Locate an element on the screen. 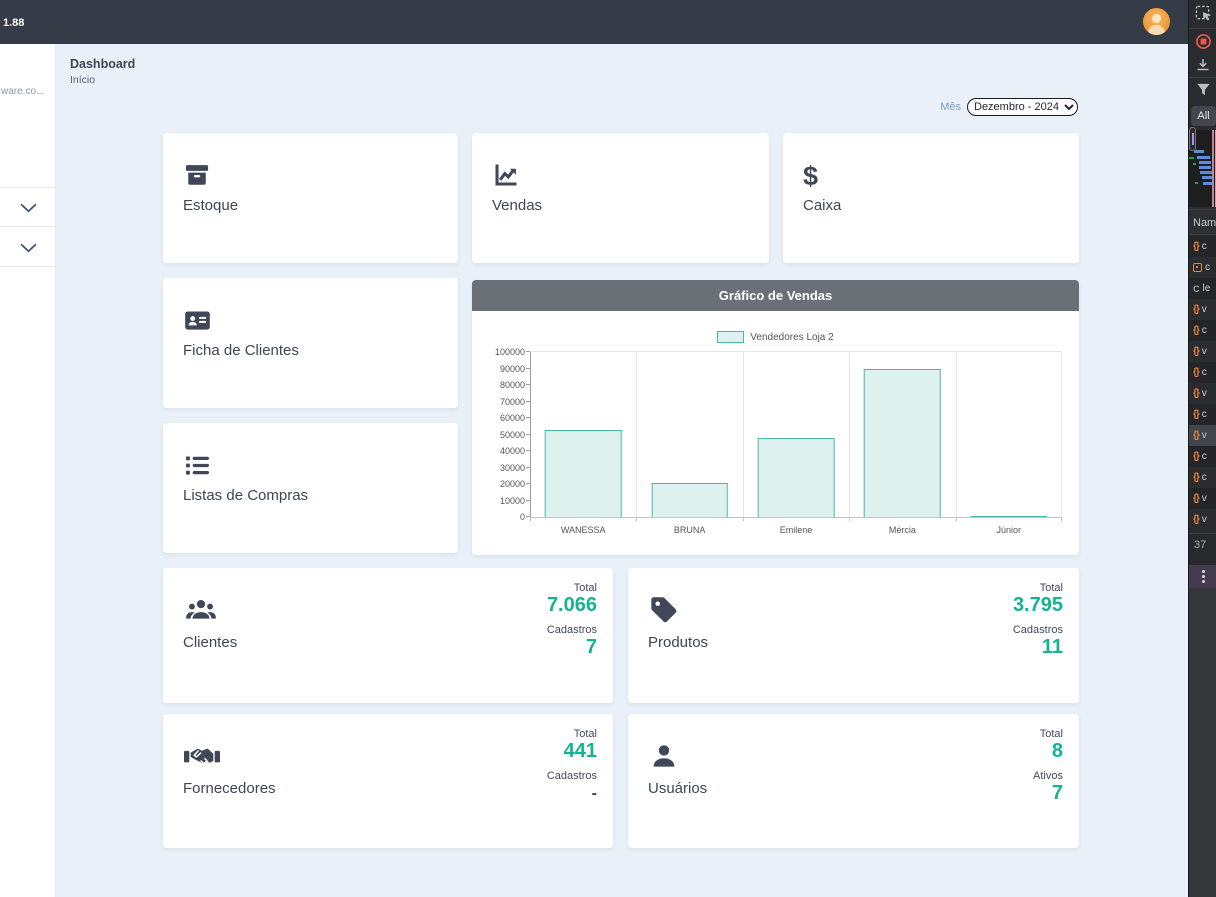  metric-value: 11 is located at coordinates (1052, 647).